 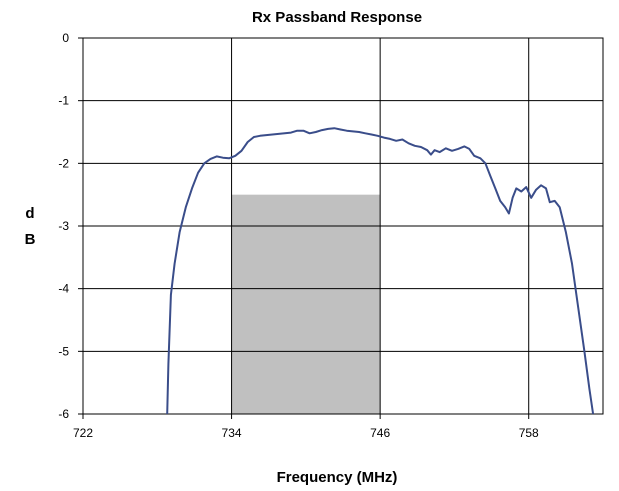 I want to click on x-tick-label: 746, so click(x=380, y=433).